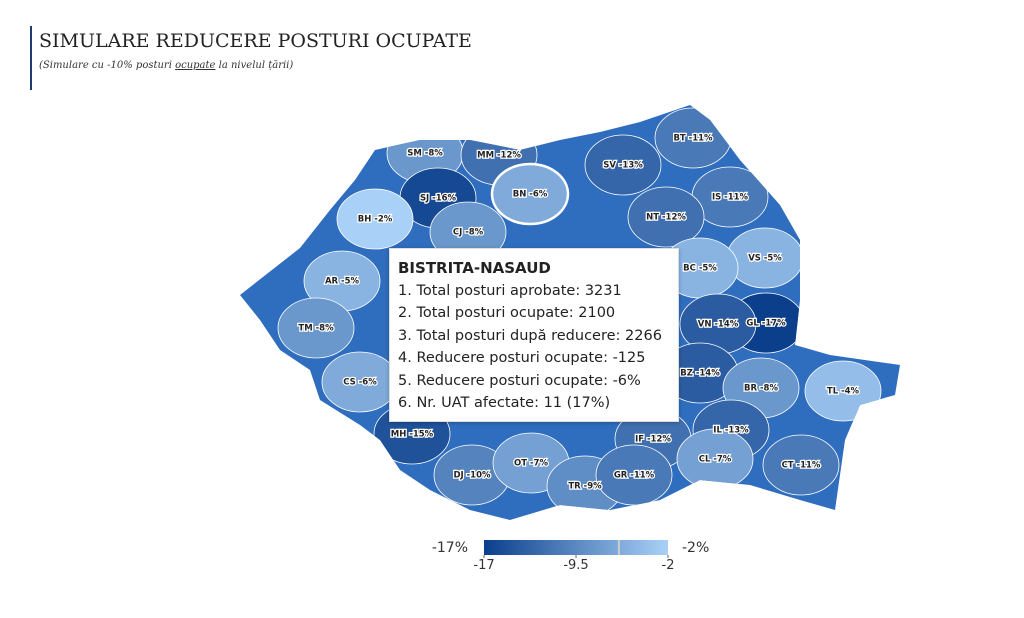  I want to click on legend-max-label: -2%, so click(695, 548).